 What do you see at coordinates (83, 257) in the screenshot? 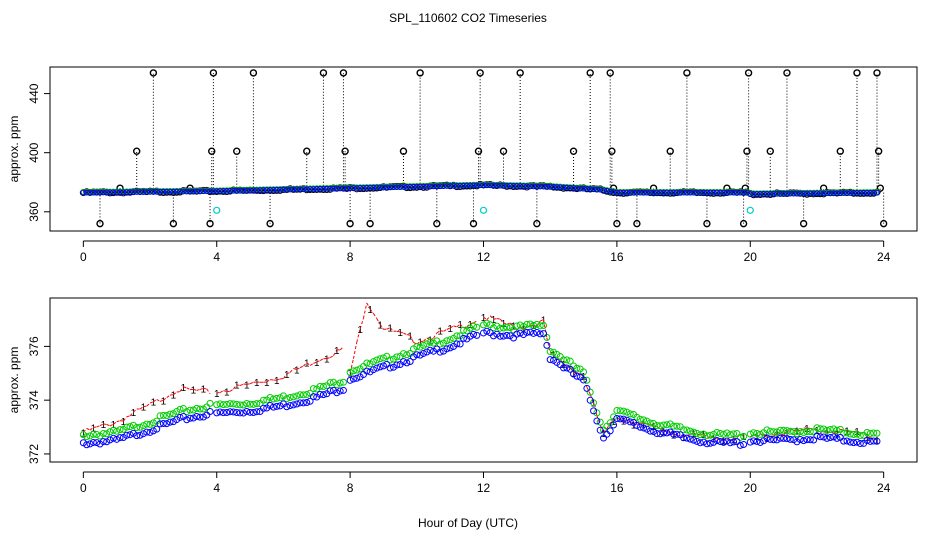
I see `x-tick-label: 0` at bounding box center [83, 257].